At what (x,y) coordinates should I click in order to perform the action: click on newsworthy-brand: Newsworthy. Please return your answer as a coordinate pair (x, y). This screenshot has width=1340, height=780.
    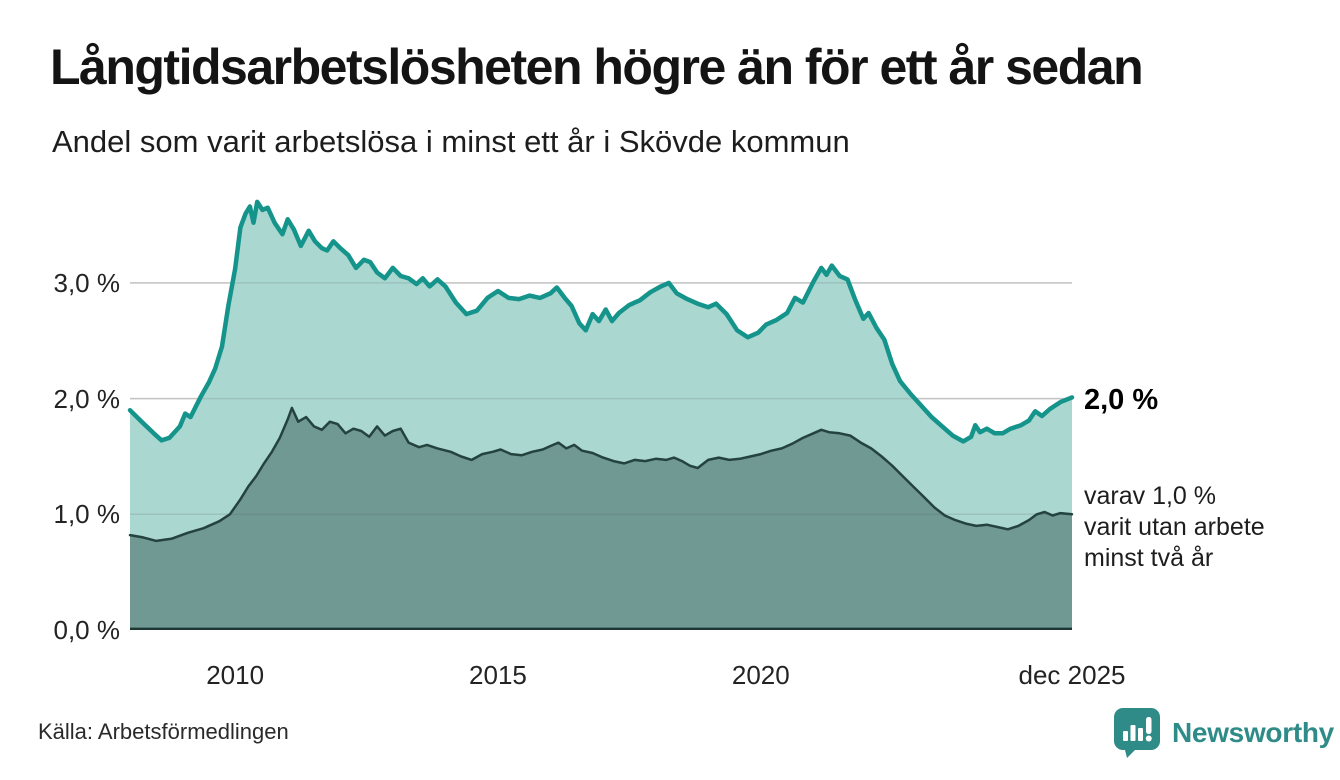
    Looking at the image, I should click on (1223, 732).